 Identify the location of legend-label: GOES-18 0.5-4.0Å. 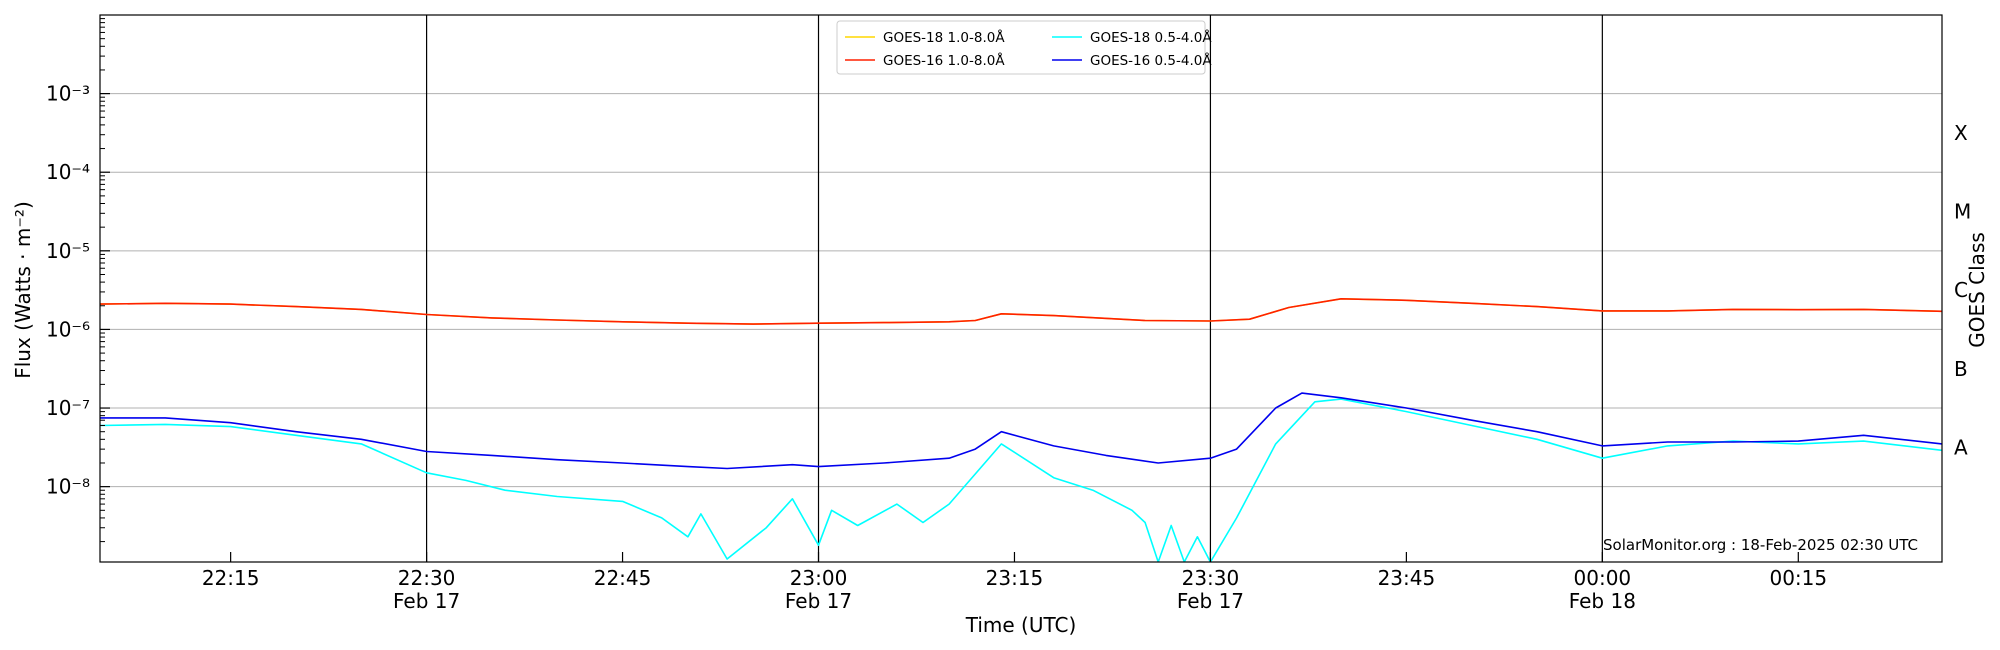
(1151, 37).